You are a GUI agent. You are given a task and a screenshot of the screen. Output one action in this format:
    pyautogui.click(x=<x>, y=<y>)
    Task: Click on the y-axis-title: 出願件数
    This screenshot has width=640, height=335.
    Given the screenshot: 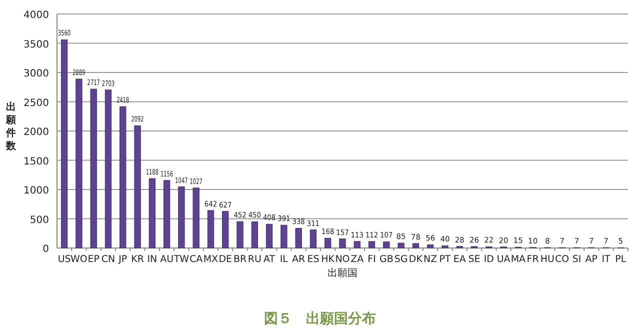 What is the action you would take?
    pyautogui.click(x=11, y=126)
    